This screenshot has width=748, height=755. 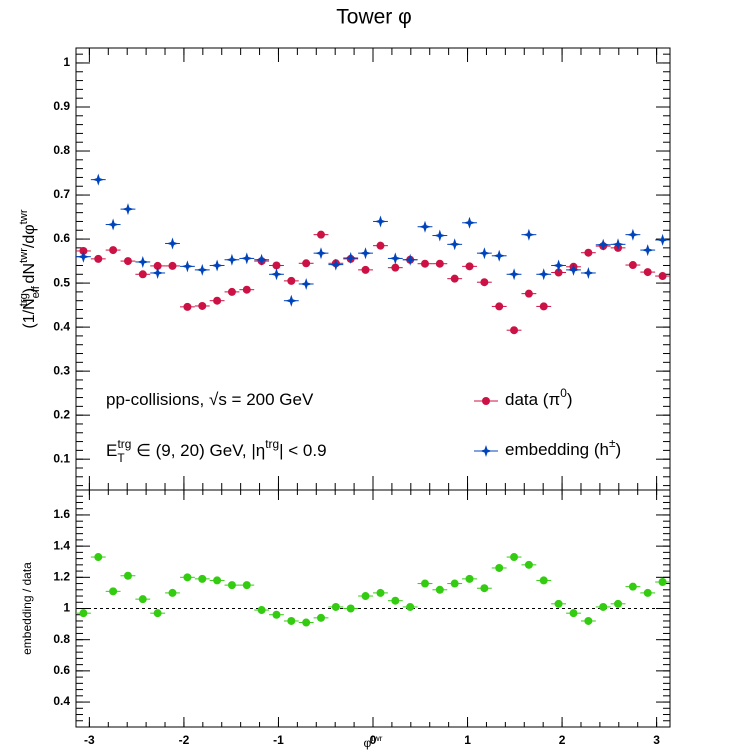 I want to click on y-axis-label-part: (1/N, so click(x=29, y=313).